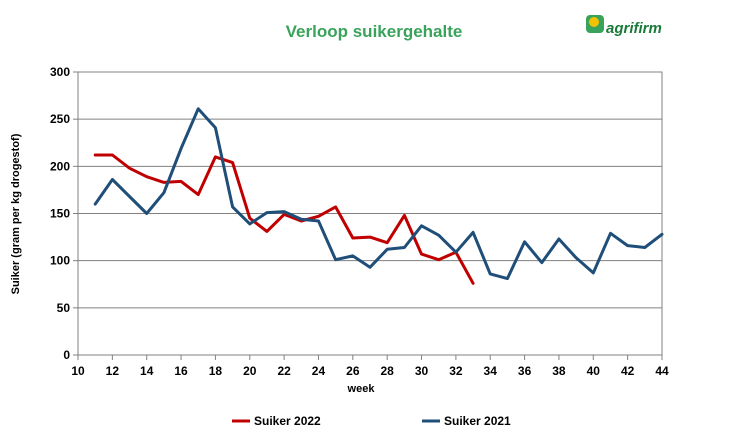 Image resolution: width=730 pixels, height=445 pixels. Describe the element at coordinates (181, 371) in the screenshot. I see `x-tick-label: 16` at that location.